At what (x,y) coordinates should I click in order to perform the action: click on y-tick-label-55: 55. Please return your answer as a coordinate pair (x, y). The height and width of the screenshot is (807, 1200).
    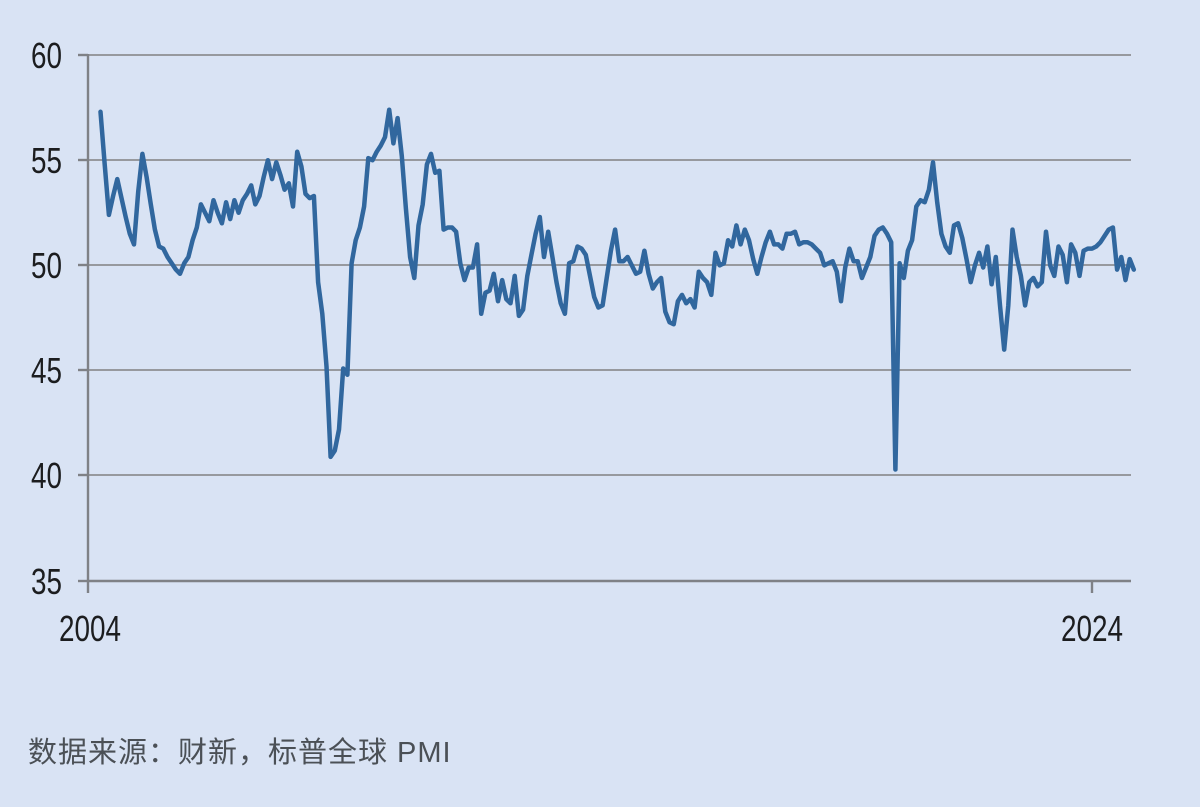
    Looking at the image, I should click on (46, 160).